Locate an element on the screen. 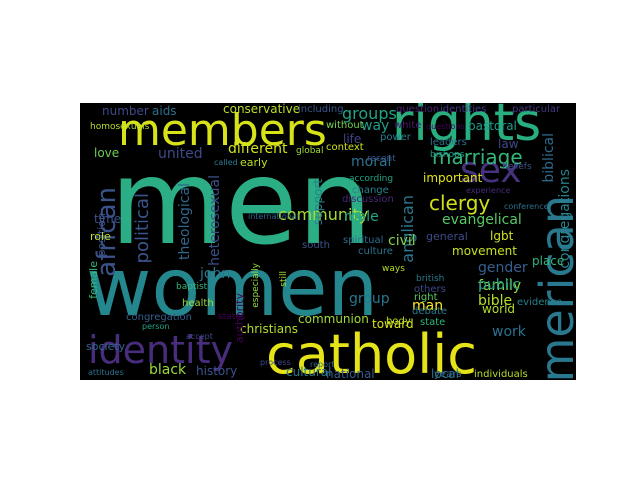 This screenshot has height=480, width=640. word-female: female is located at coordinates (93, 280).